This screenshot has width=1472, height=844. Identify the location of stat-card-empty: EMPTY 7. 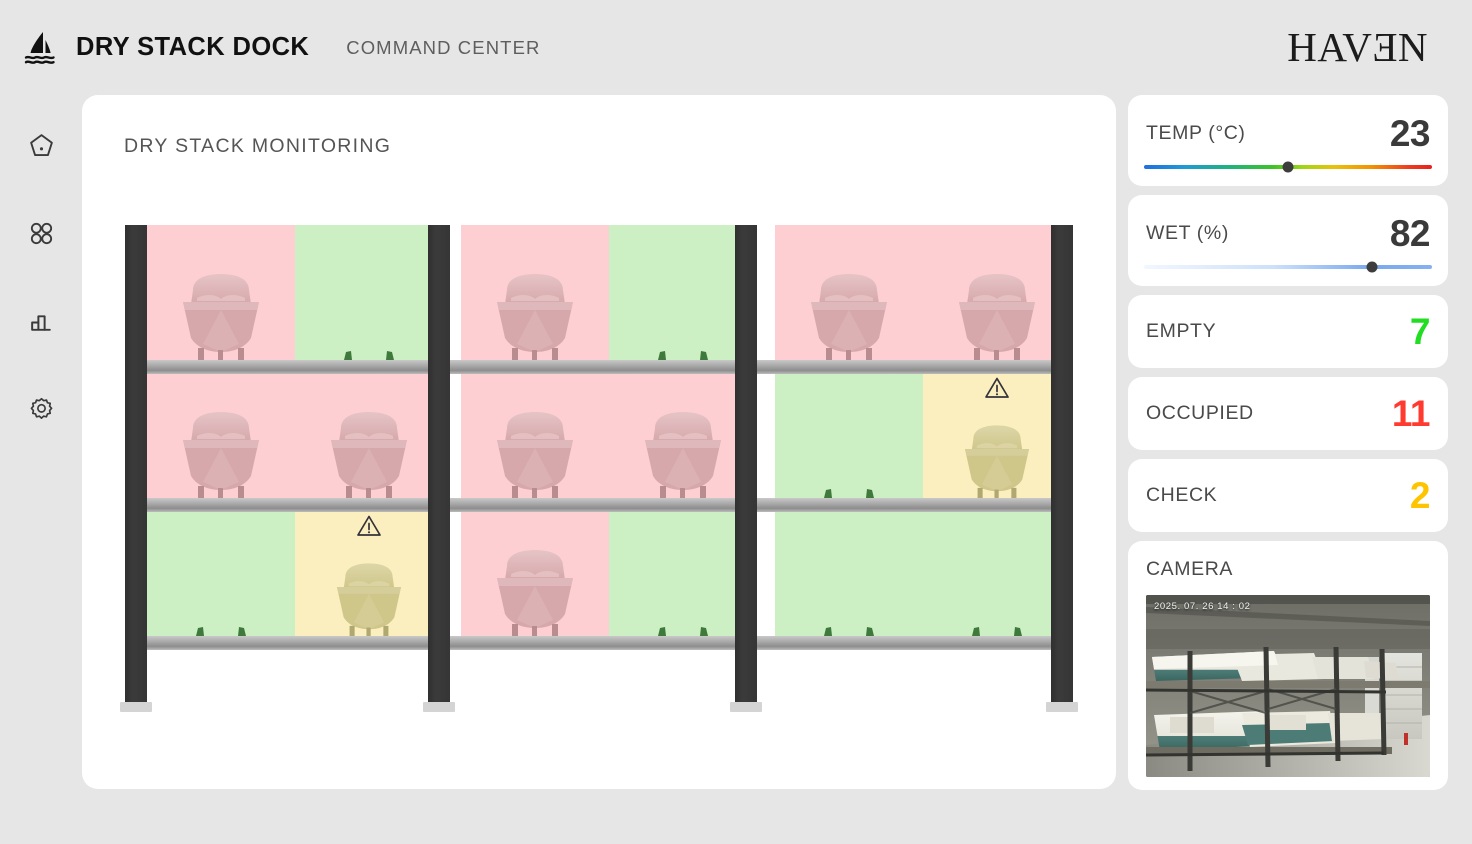
(1288, 331).